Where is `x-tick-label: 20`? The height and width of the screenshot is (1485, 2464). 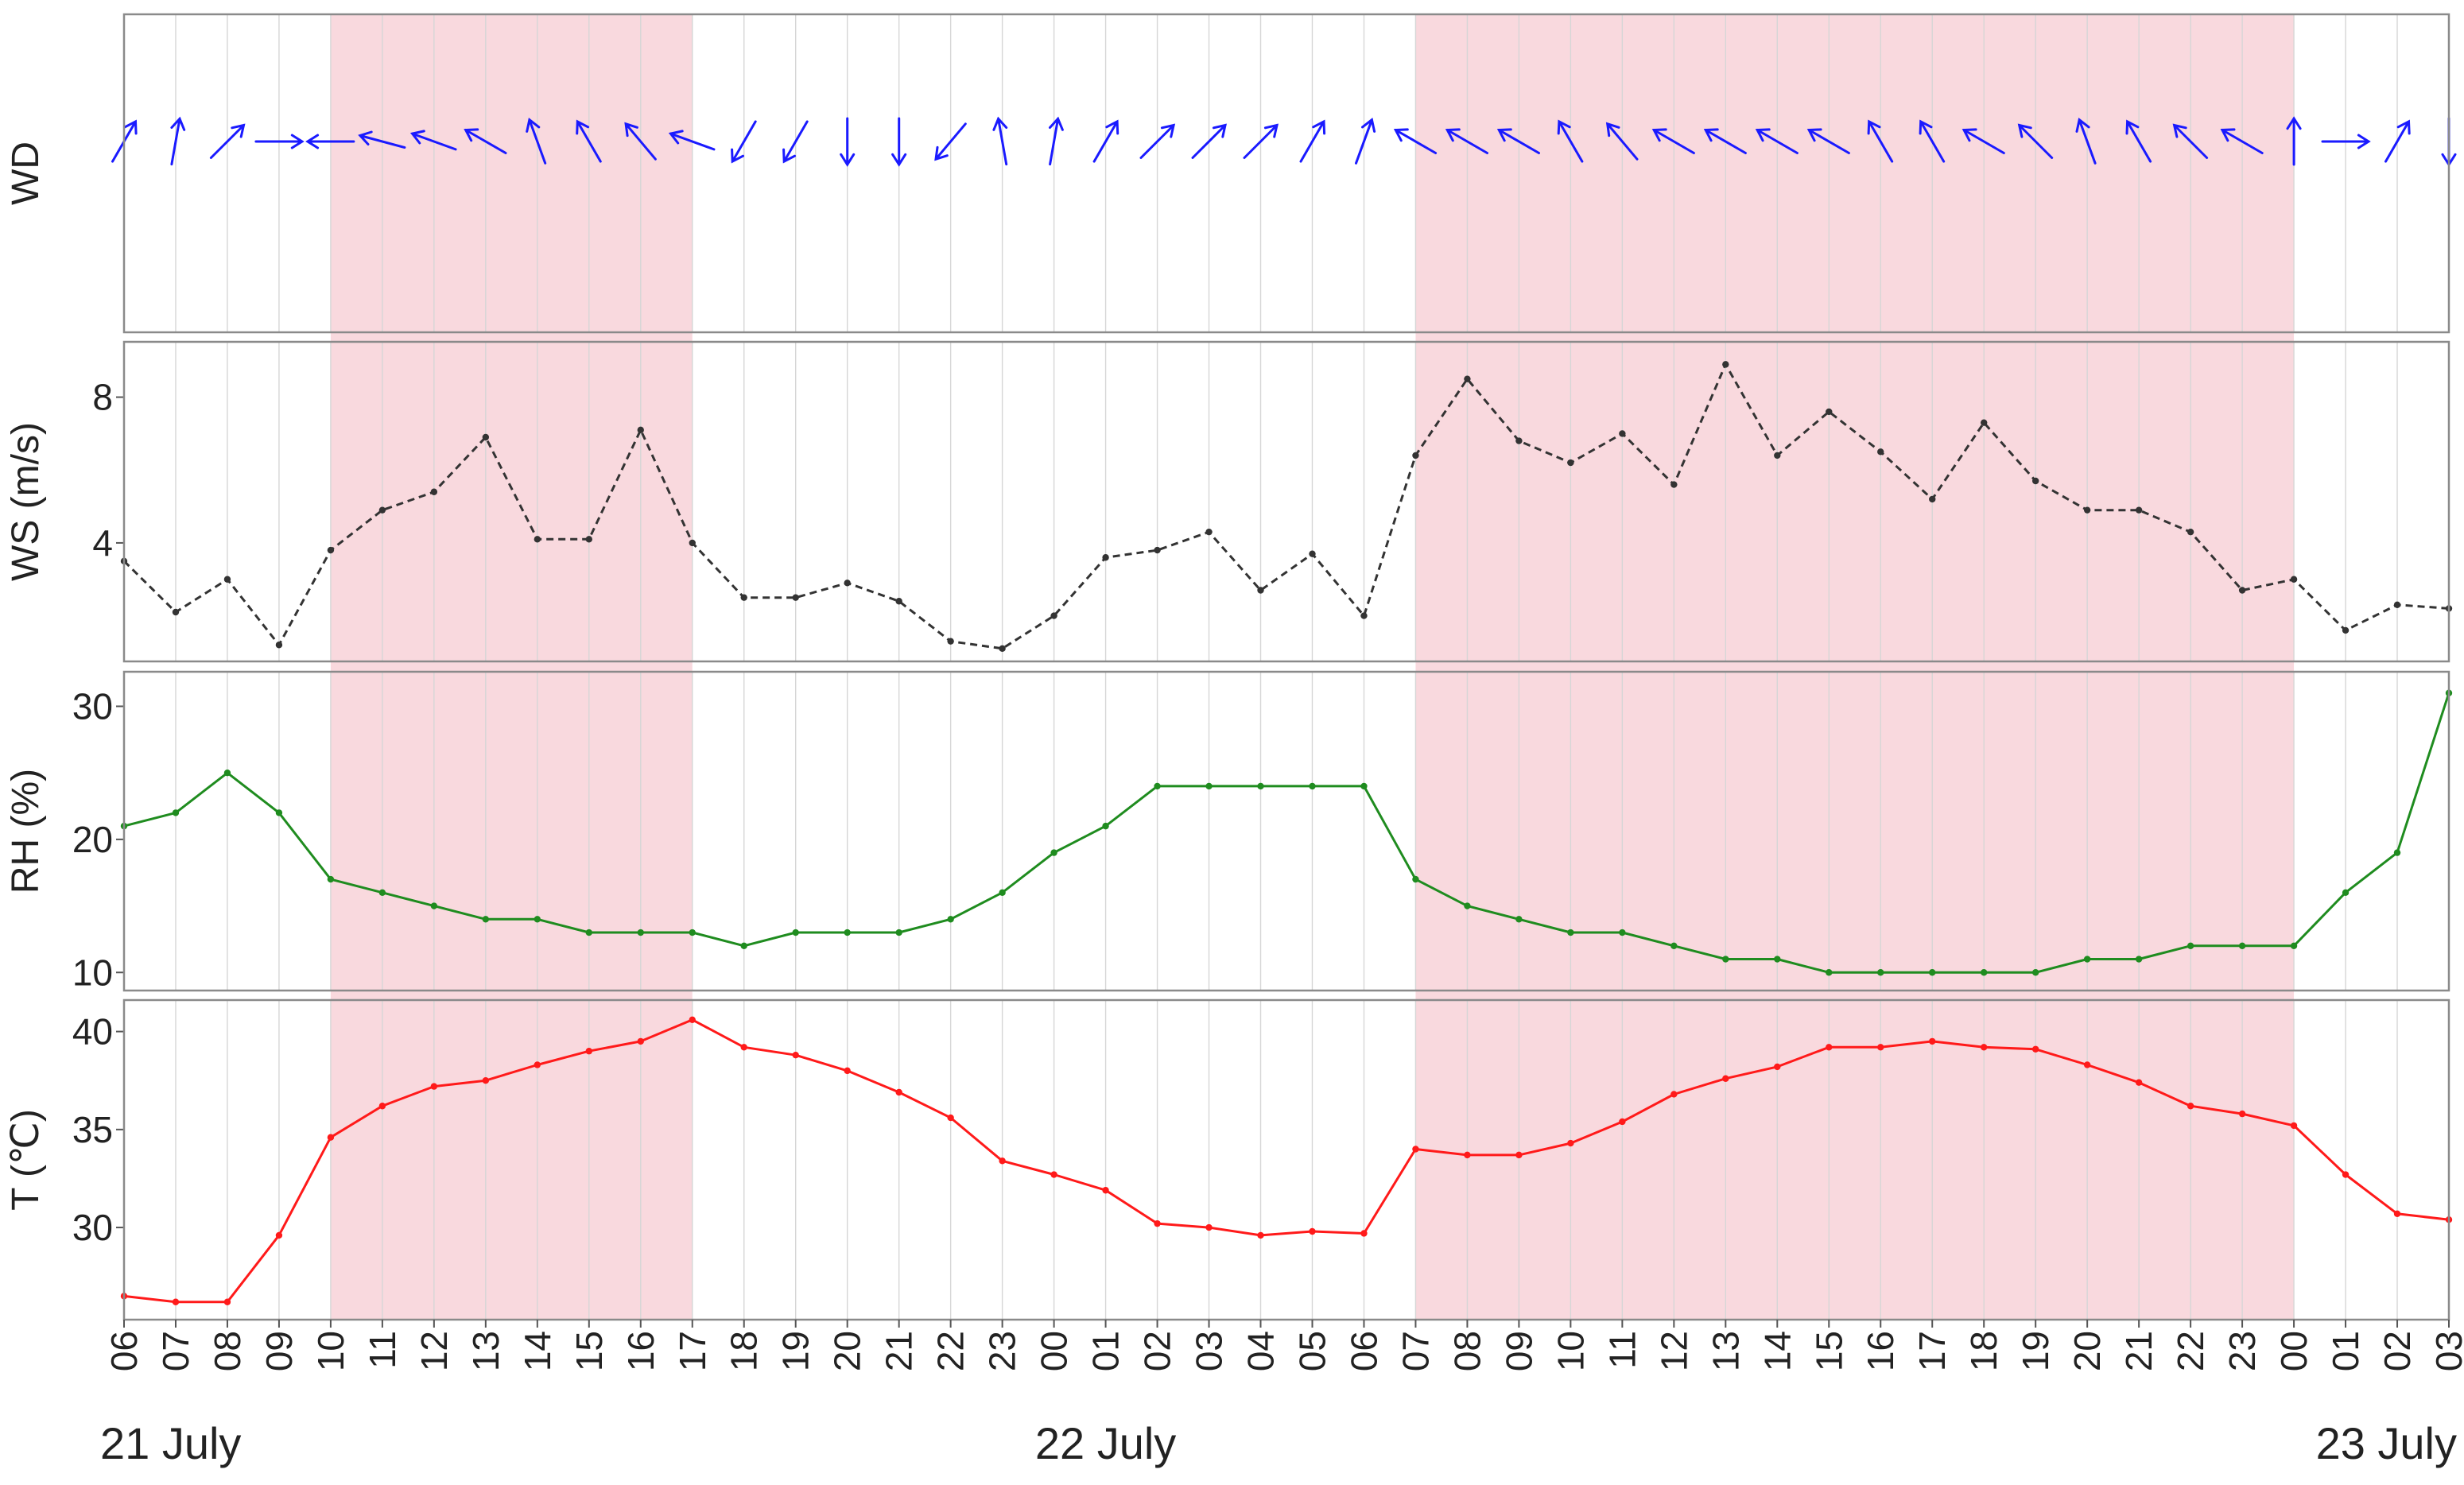 x-tick-label: 20 is located at coordinates (2087, 1351).